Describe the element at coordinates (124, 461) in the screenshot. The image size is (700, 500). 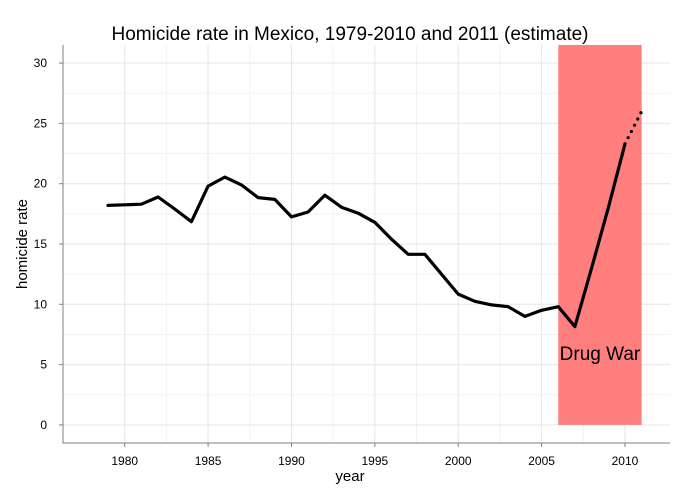
I see `x-tick-label: 1980` at that location.